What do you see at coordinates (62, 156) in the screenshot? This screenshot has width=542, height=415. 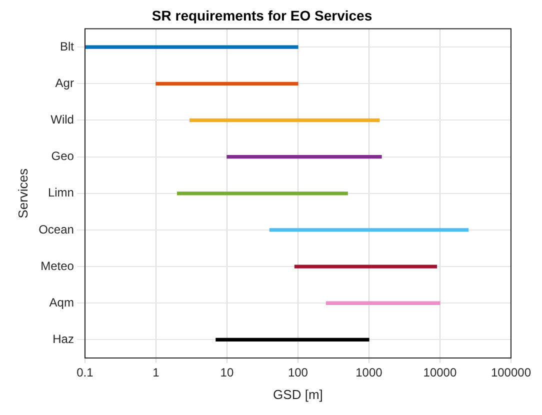 I see `y-tick-label: Geo` at bounding box center [62, 156].